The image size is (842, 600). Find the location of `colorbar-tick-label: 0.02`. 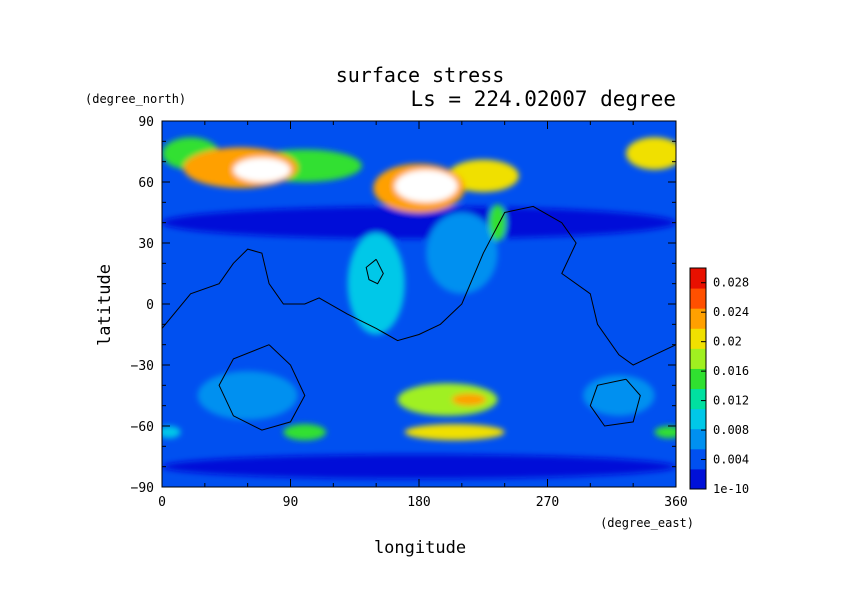

colorbar-tick-label: 0.02 is located at coordinates (727, 342).